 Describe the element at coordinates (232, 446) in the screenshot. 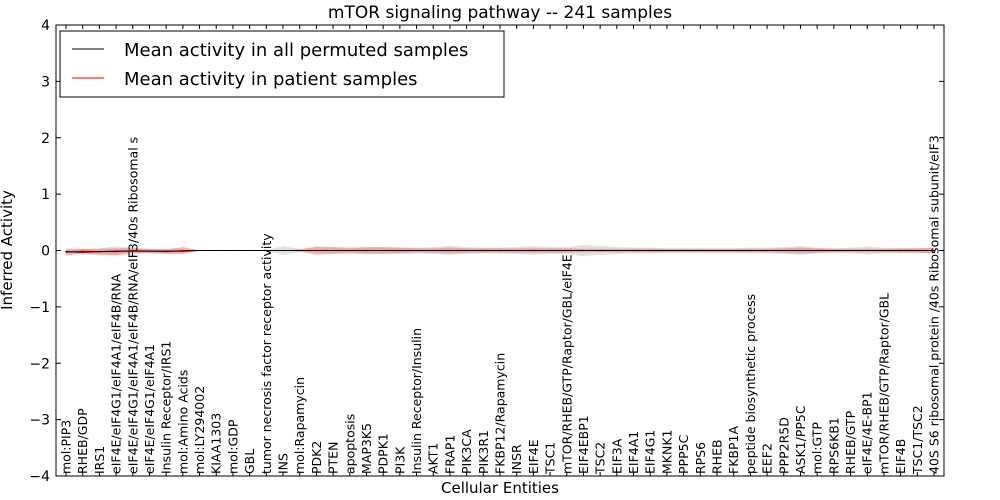

I see `x-tick-label-10: mol:GDP` at that location.